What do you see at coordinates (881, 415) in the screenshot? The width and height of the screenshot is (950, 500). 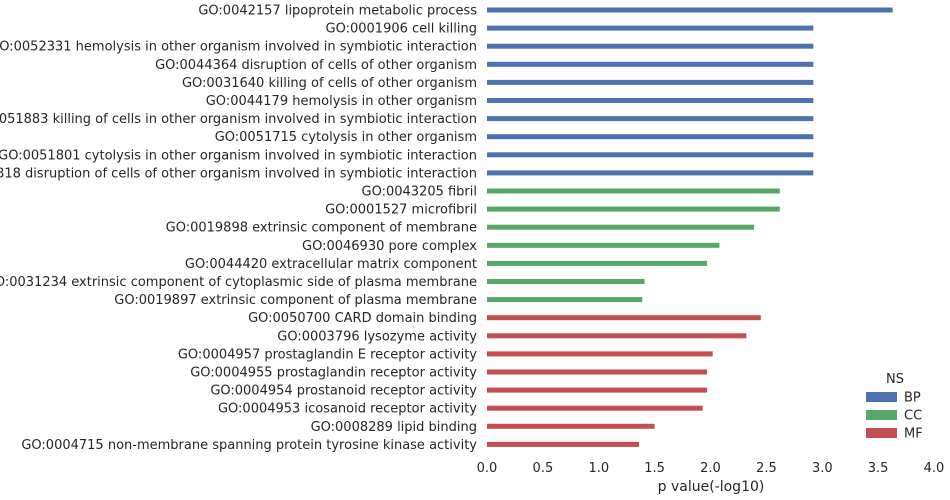 I see `legend-swatch-cc` at bounding box center [881, 415].